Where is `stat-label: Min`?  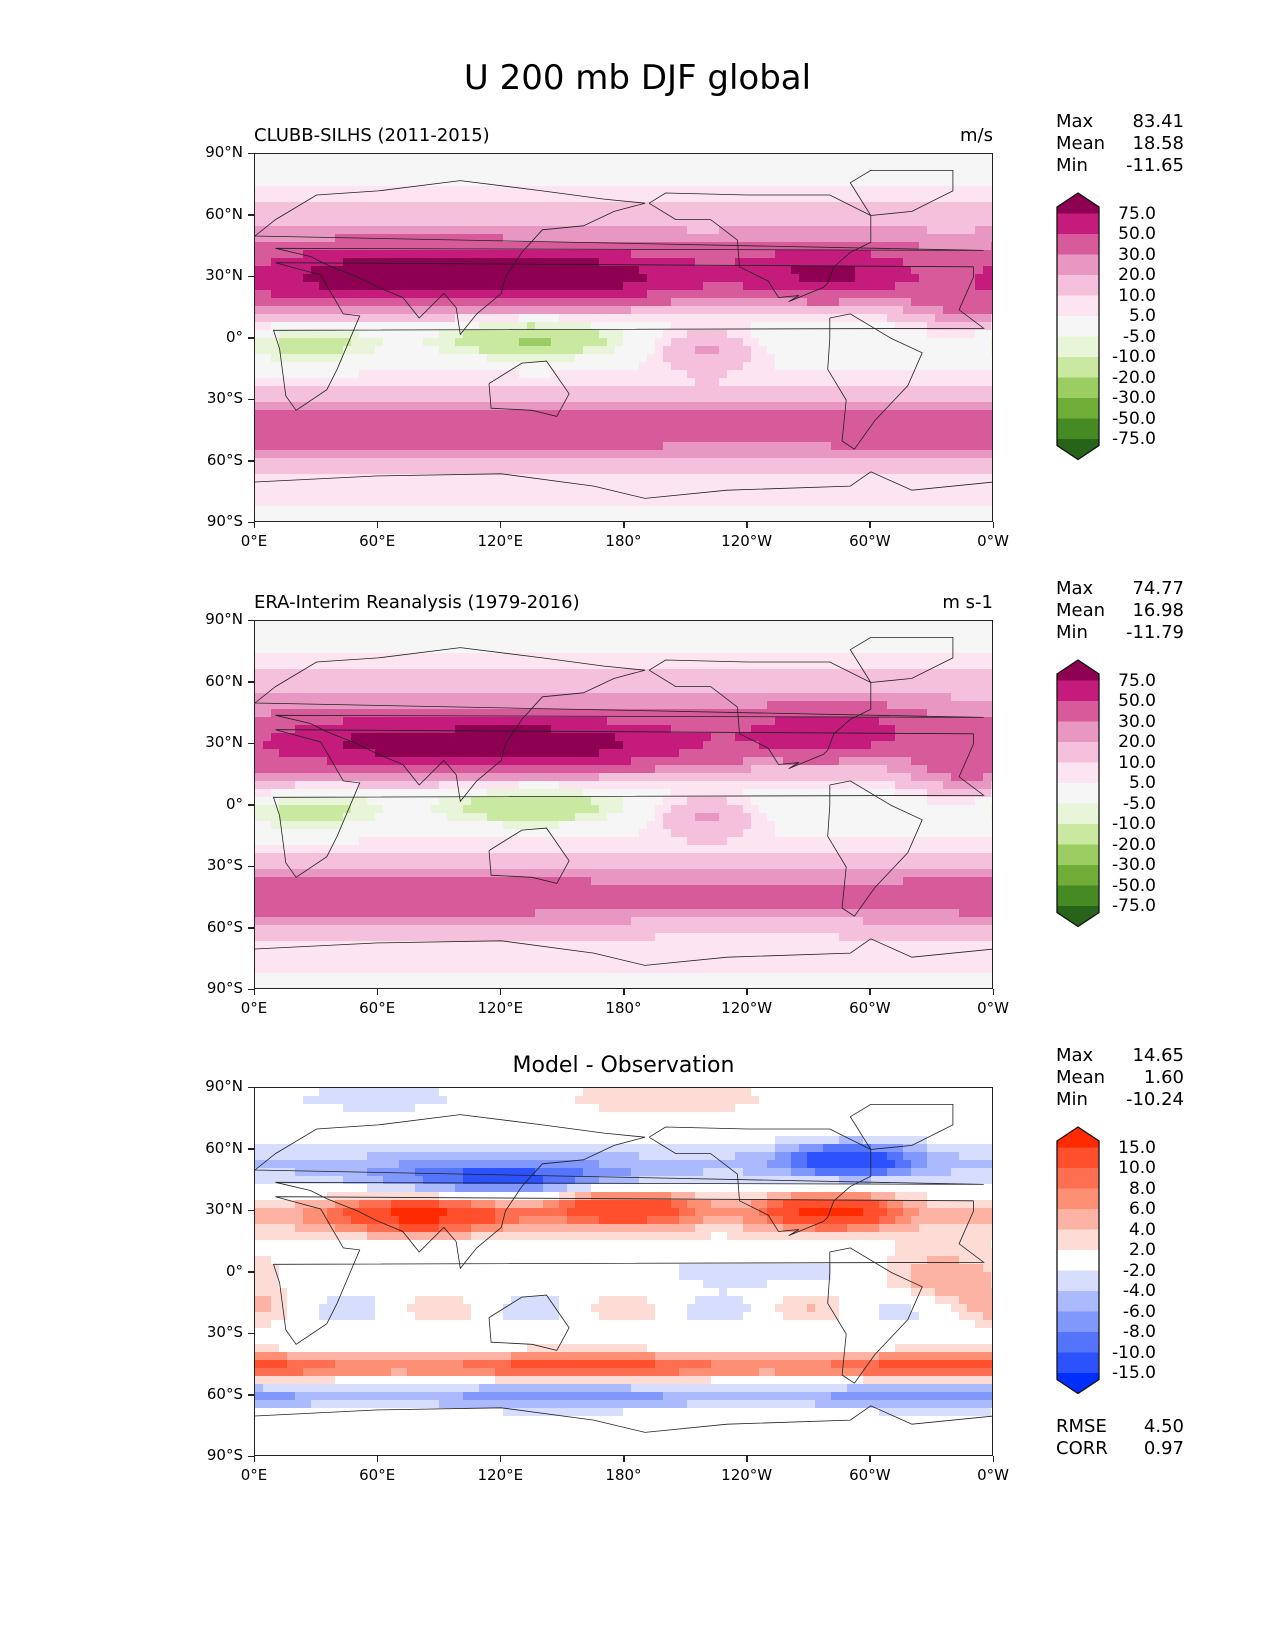 stat-label: Min is located at coordinates (1072, 165).